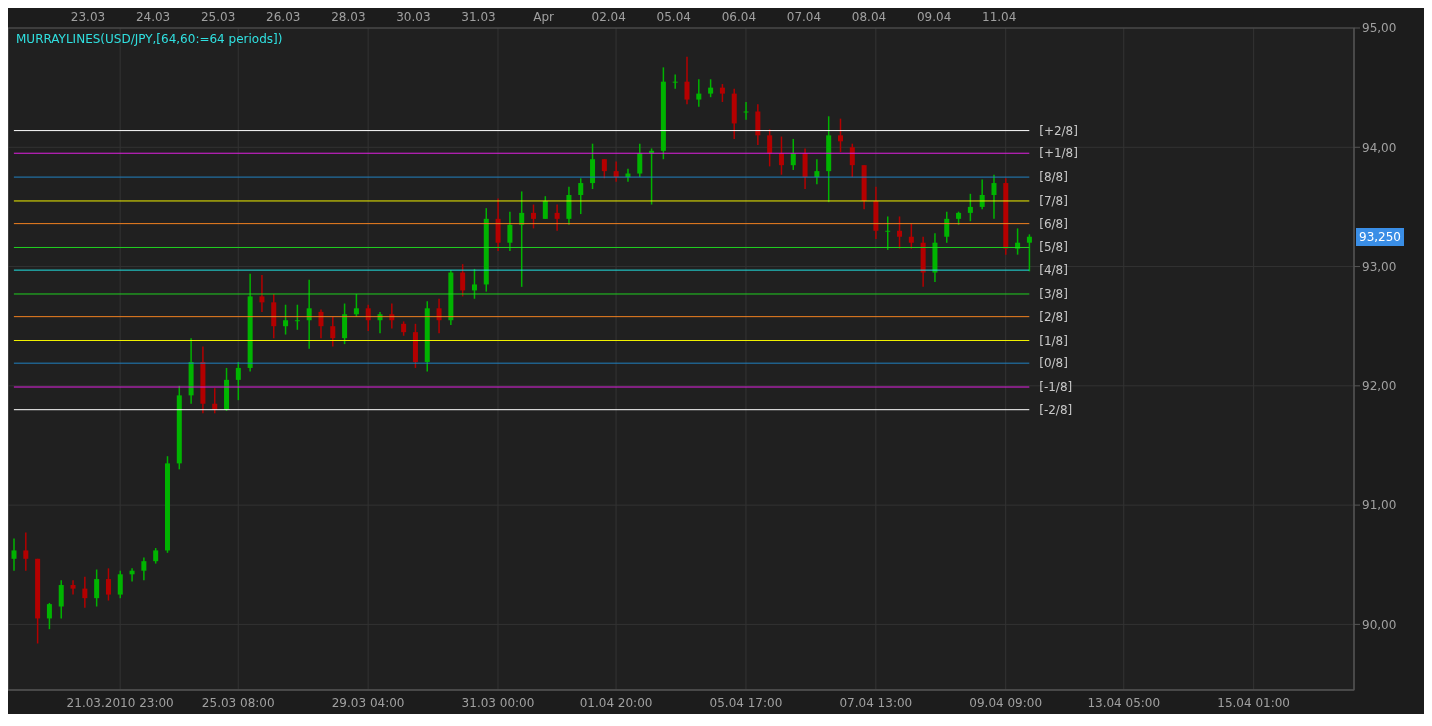 The width and height of the screenshot is (1432, 726). What do you see at coordinates (1053, 363) in the screenshot?
I see `annotation: [0/8]` at bounding box center [1053, 363].